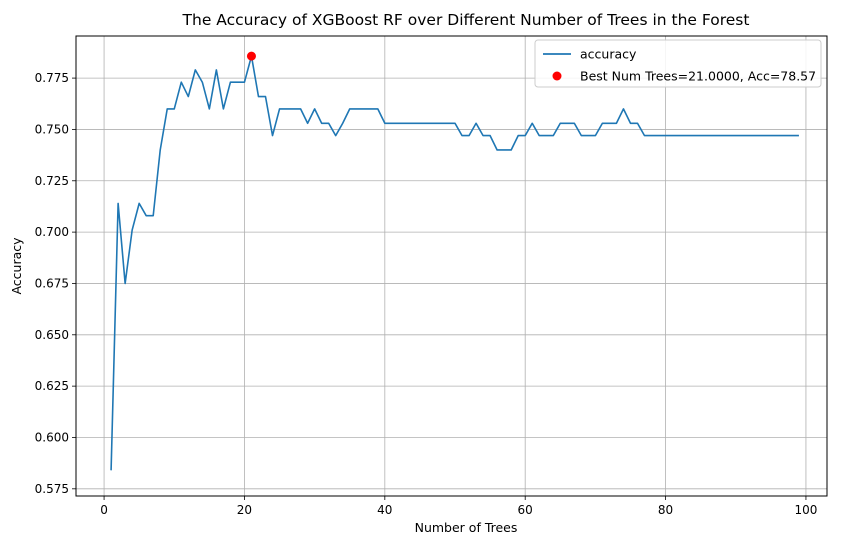  I want to click on best-point-marker, so click(251, 56).